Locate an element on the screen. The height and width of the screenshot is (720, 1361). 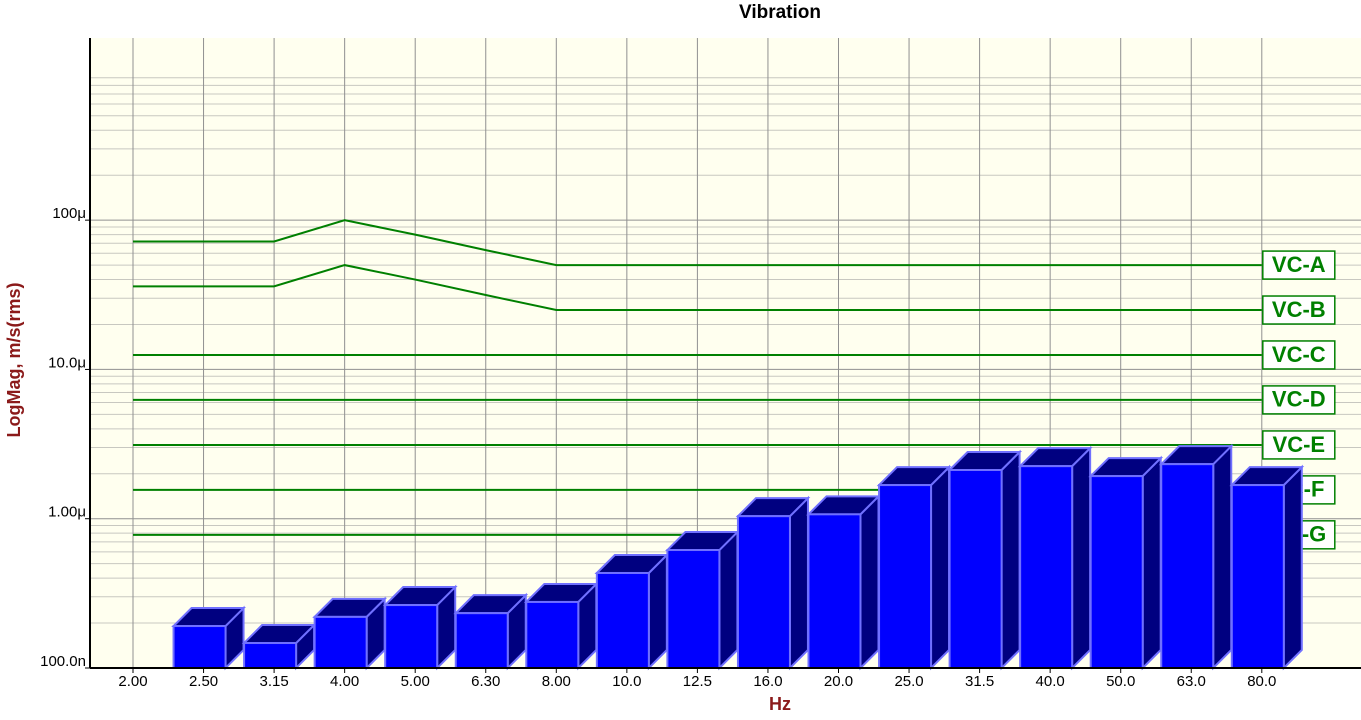
y-tick-label: 1.00μ is located at coordinates (67, 512).